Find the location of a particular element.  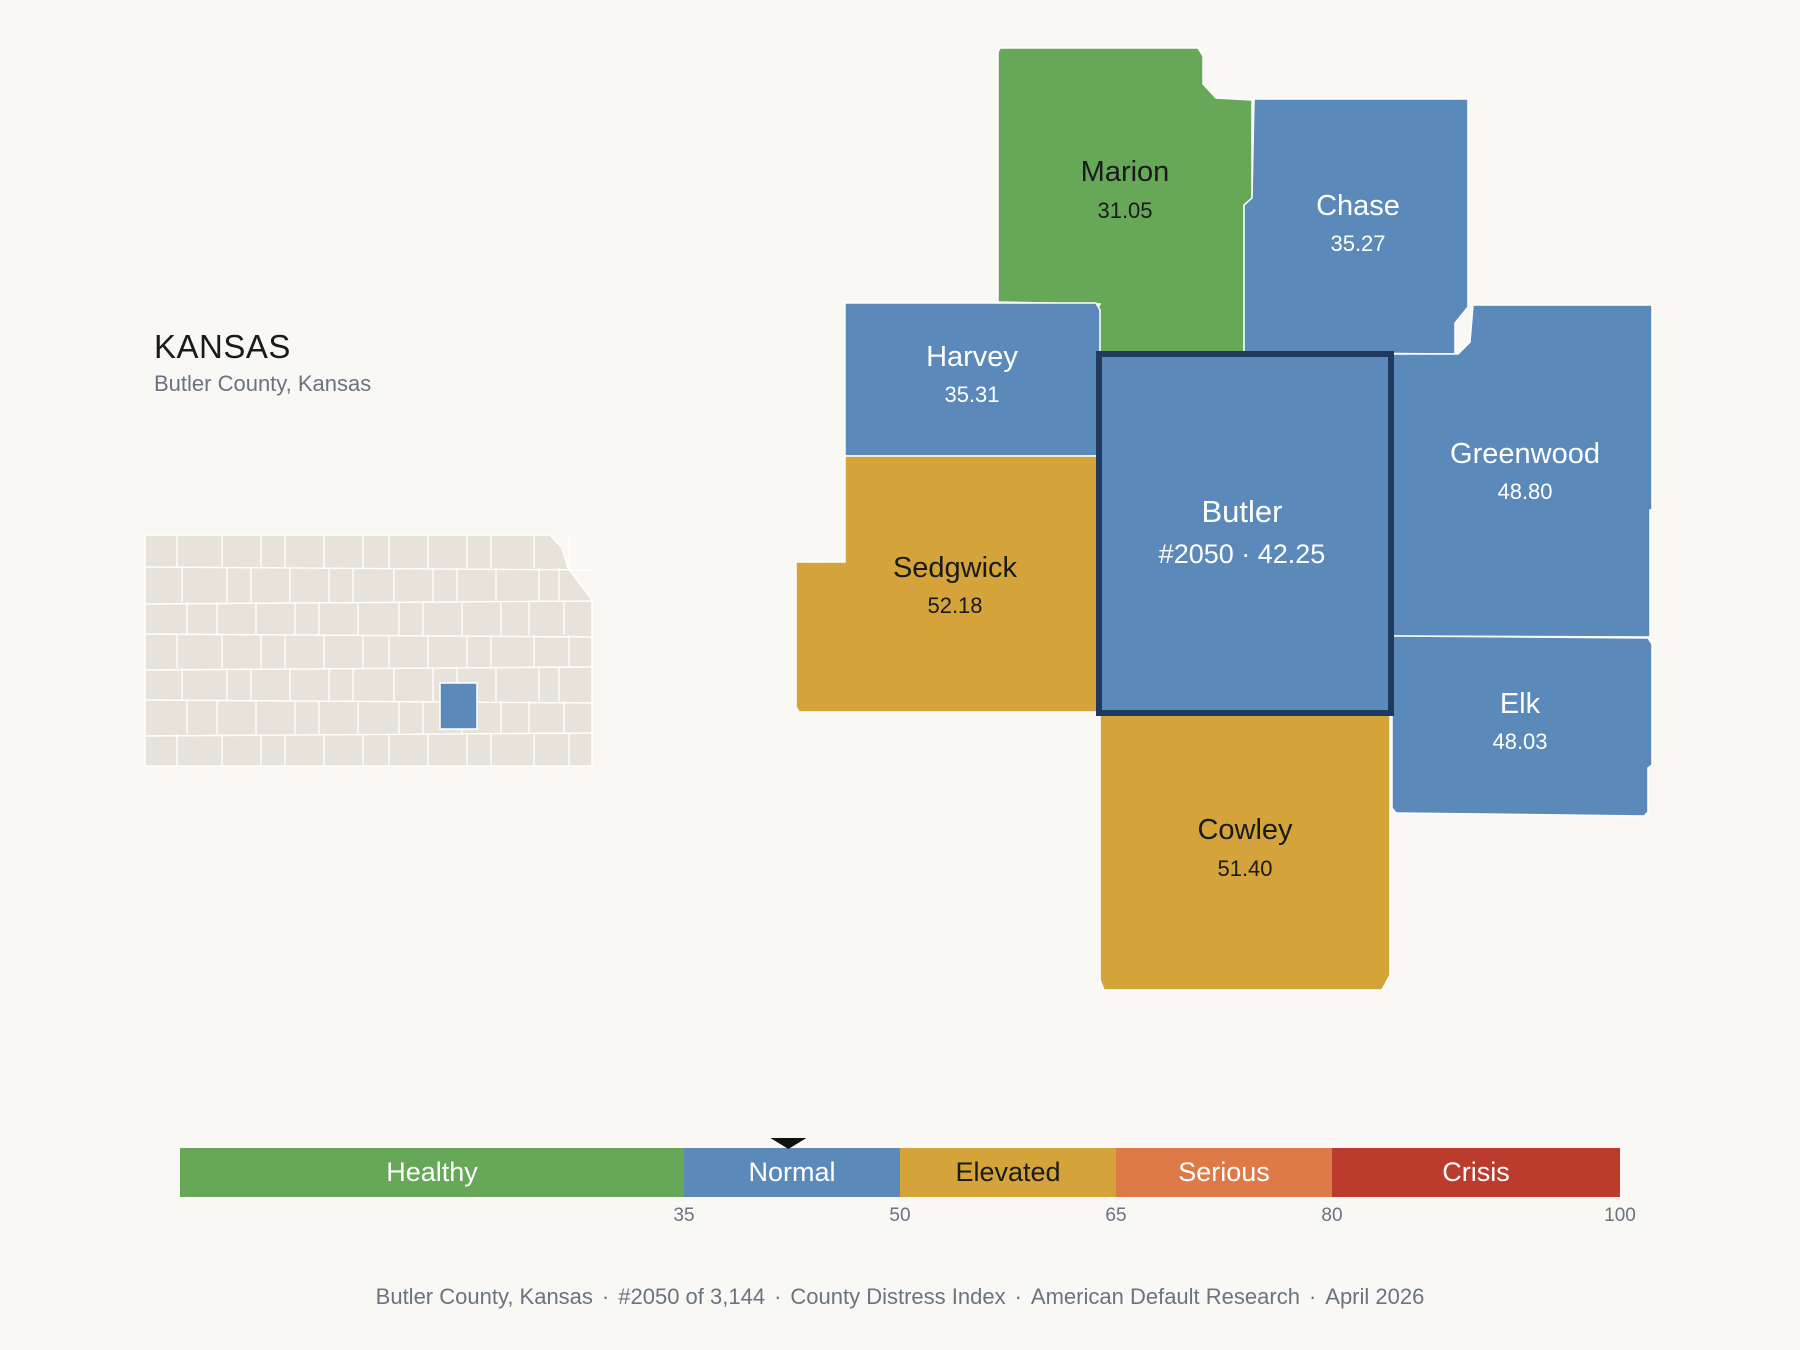

legend-tick-label: 65 is located at coordinates (1115, 1215).